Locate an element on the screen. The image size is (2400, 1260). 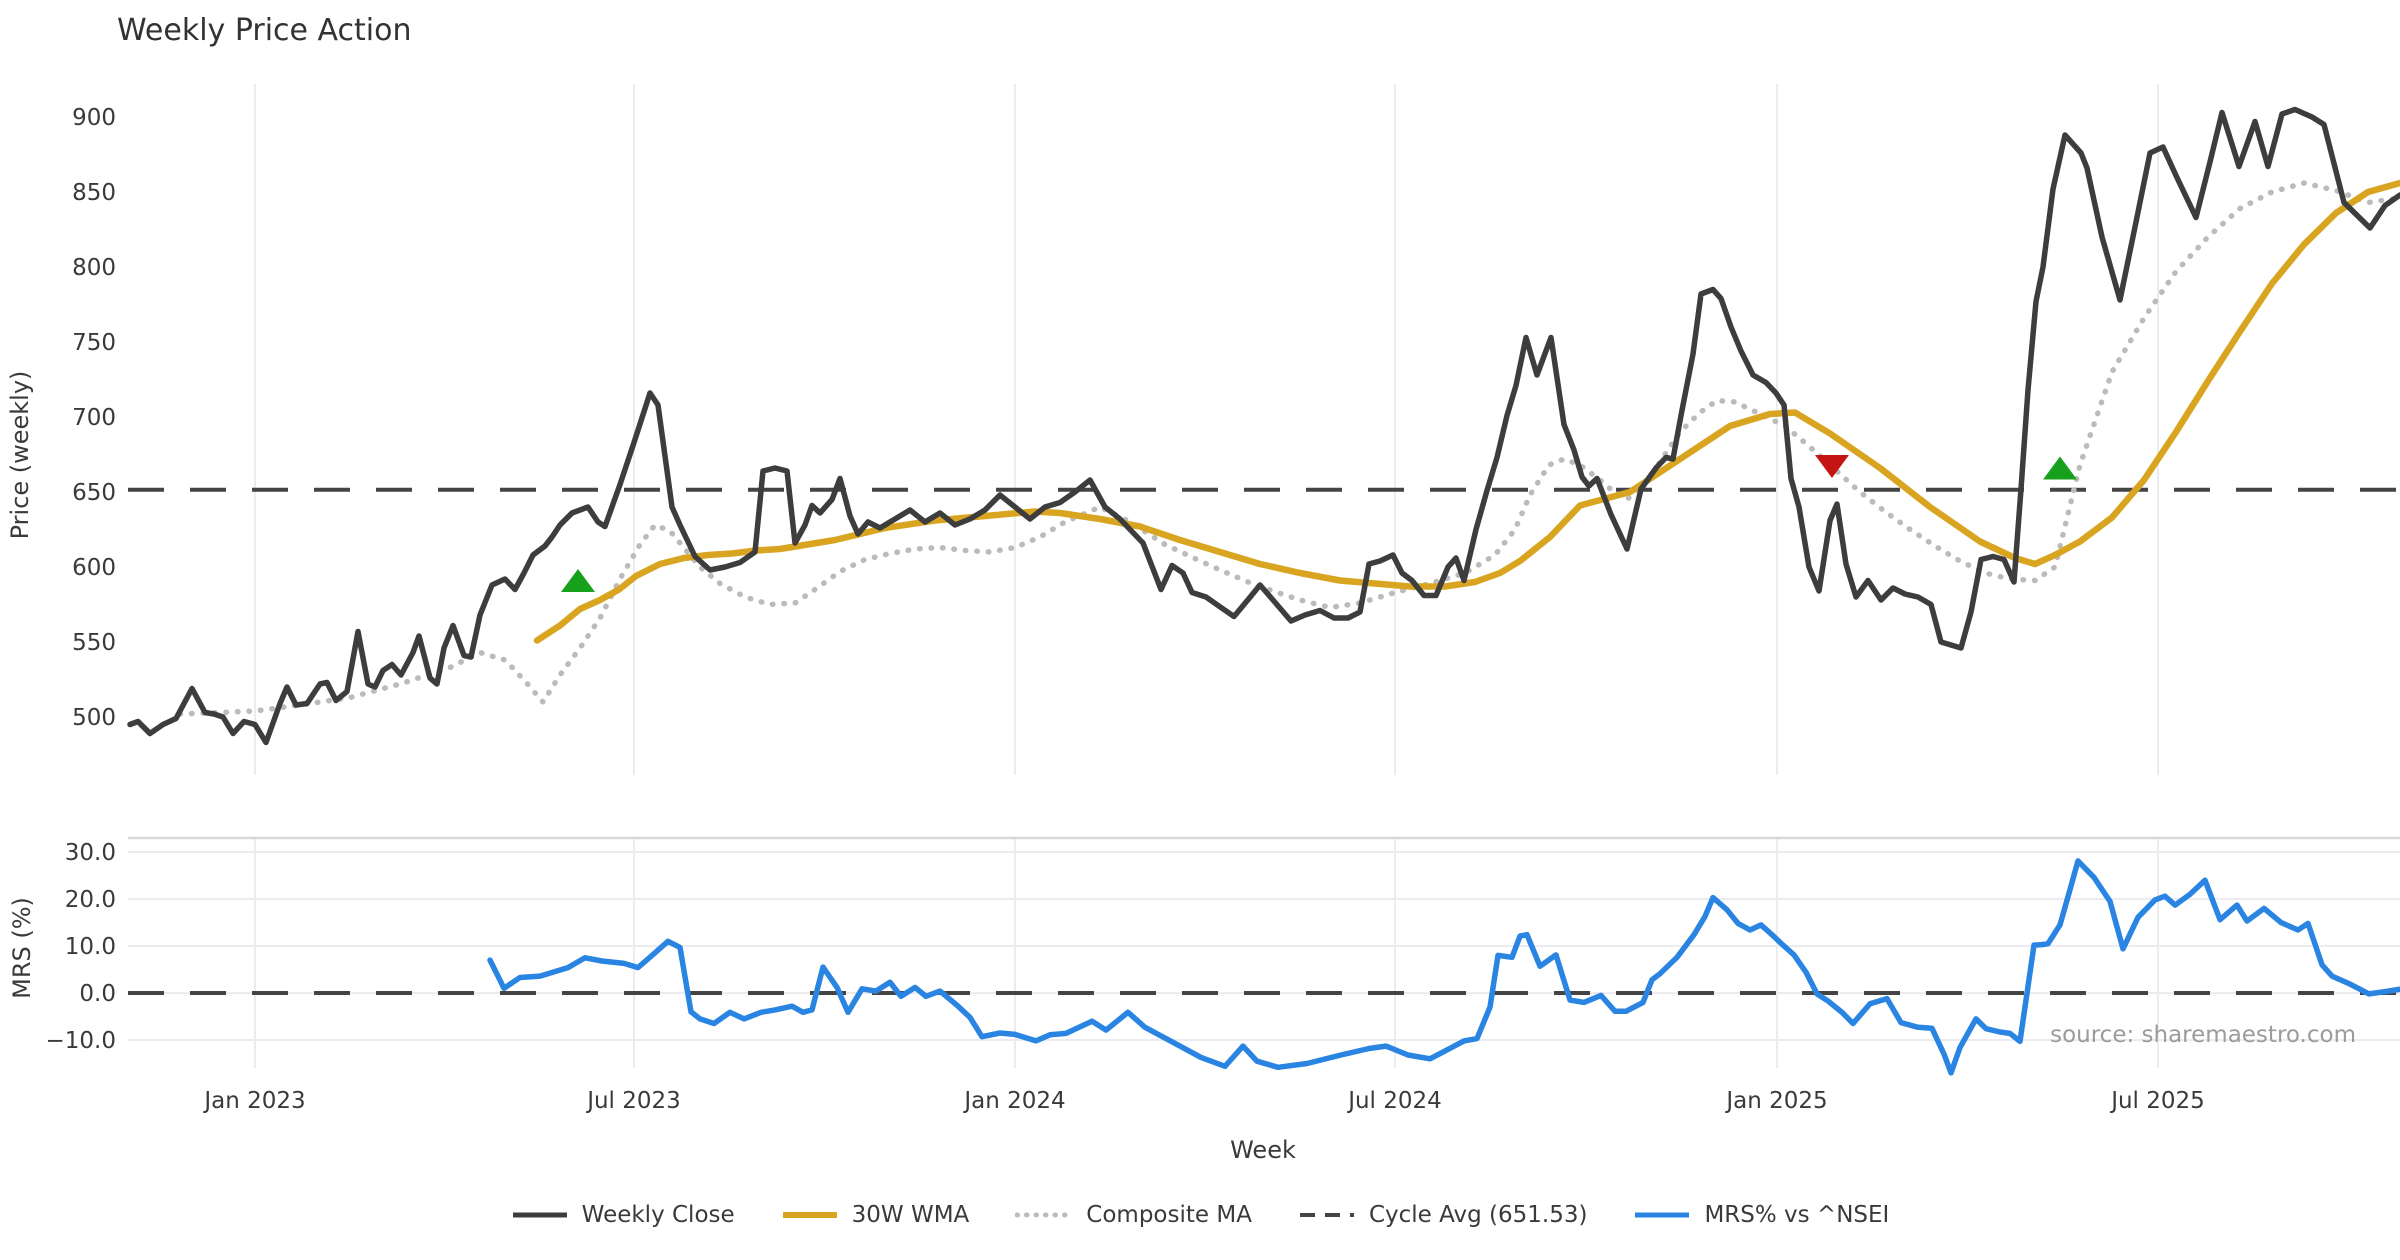
signal-markers is located at coordinates (1319, 523).